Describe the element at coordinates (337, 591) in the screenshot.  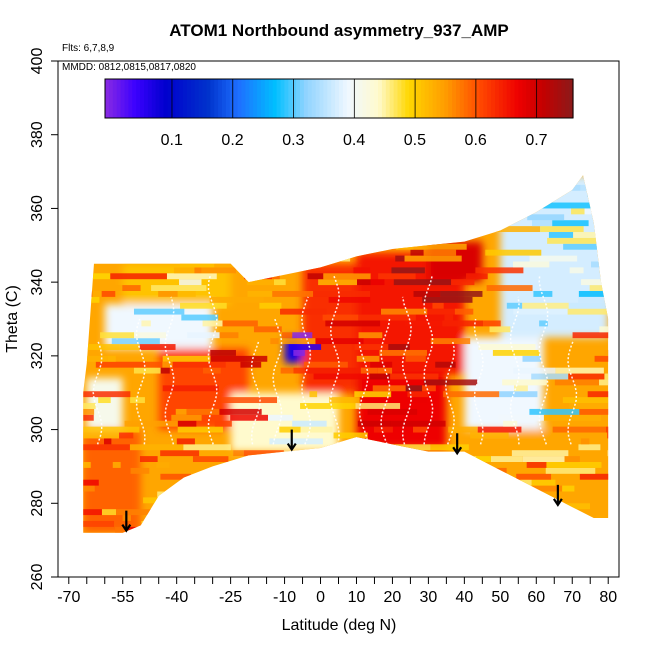
I see `x-axis: -70 -55 -40 -25 -10 0 10 20 30 40 50 60 70 80` at that location.